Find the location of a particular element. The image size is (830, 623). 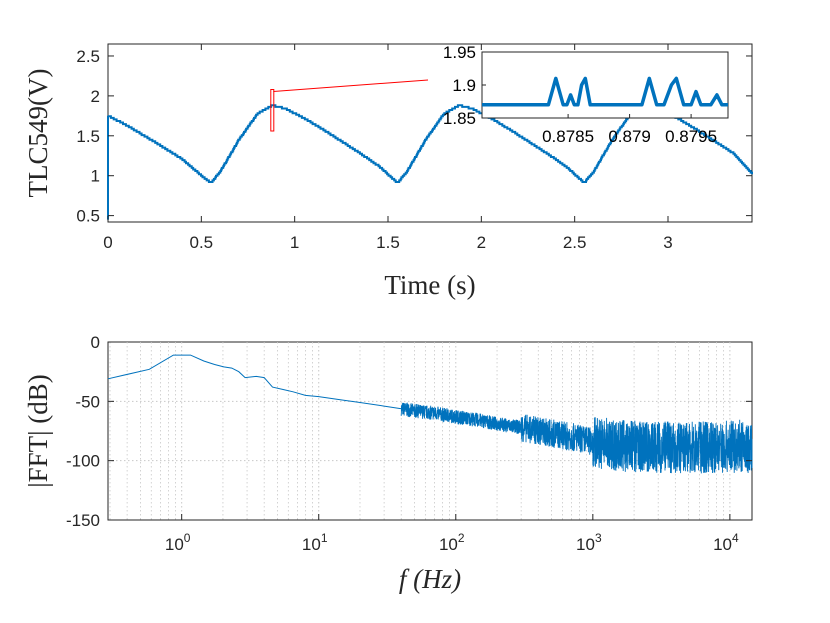

fft-xtick-label: 10⁰ is located at coordinates (178, 542).